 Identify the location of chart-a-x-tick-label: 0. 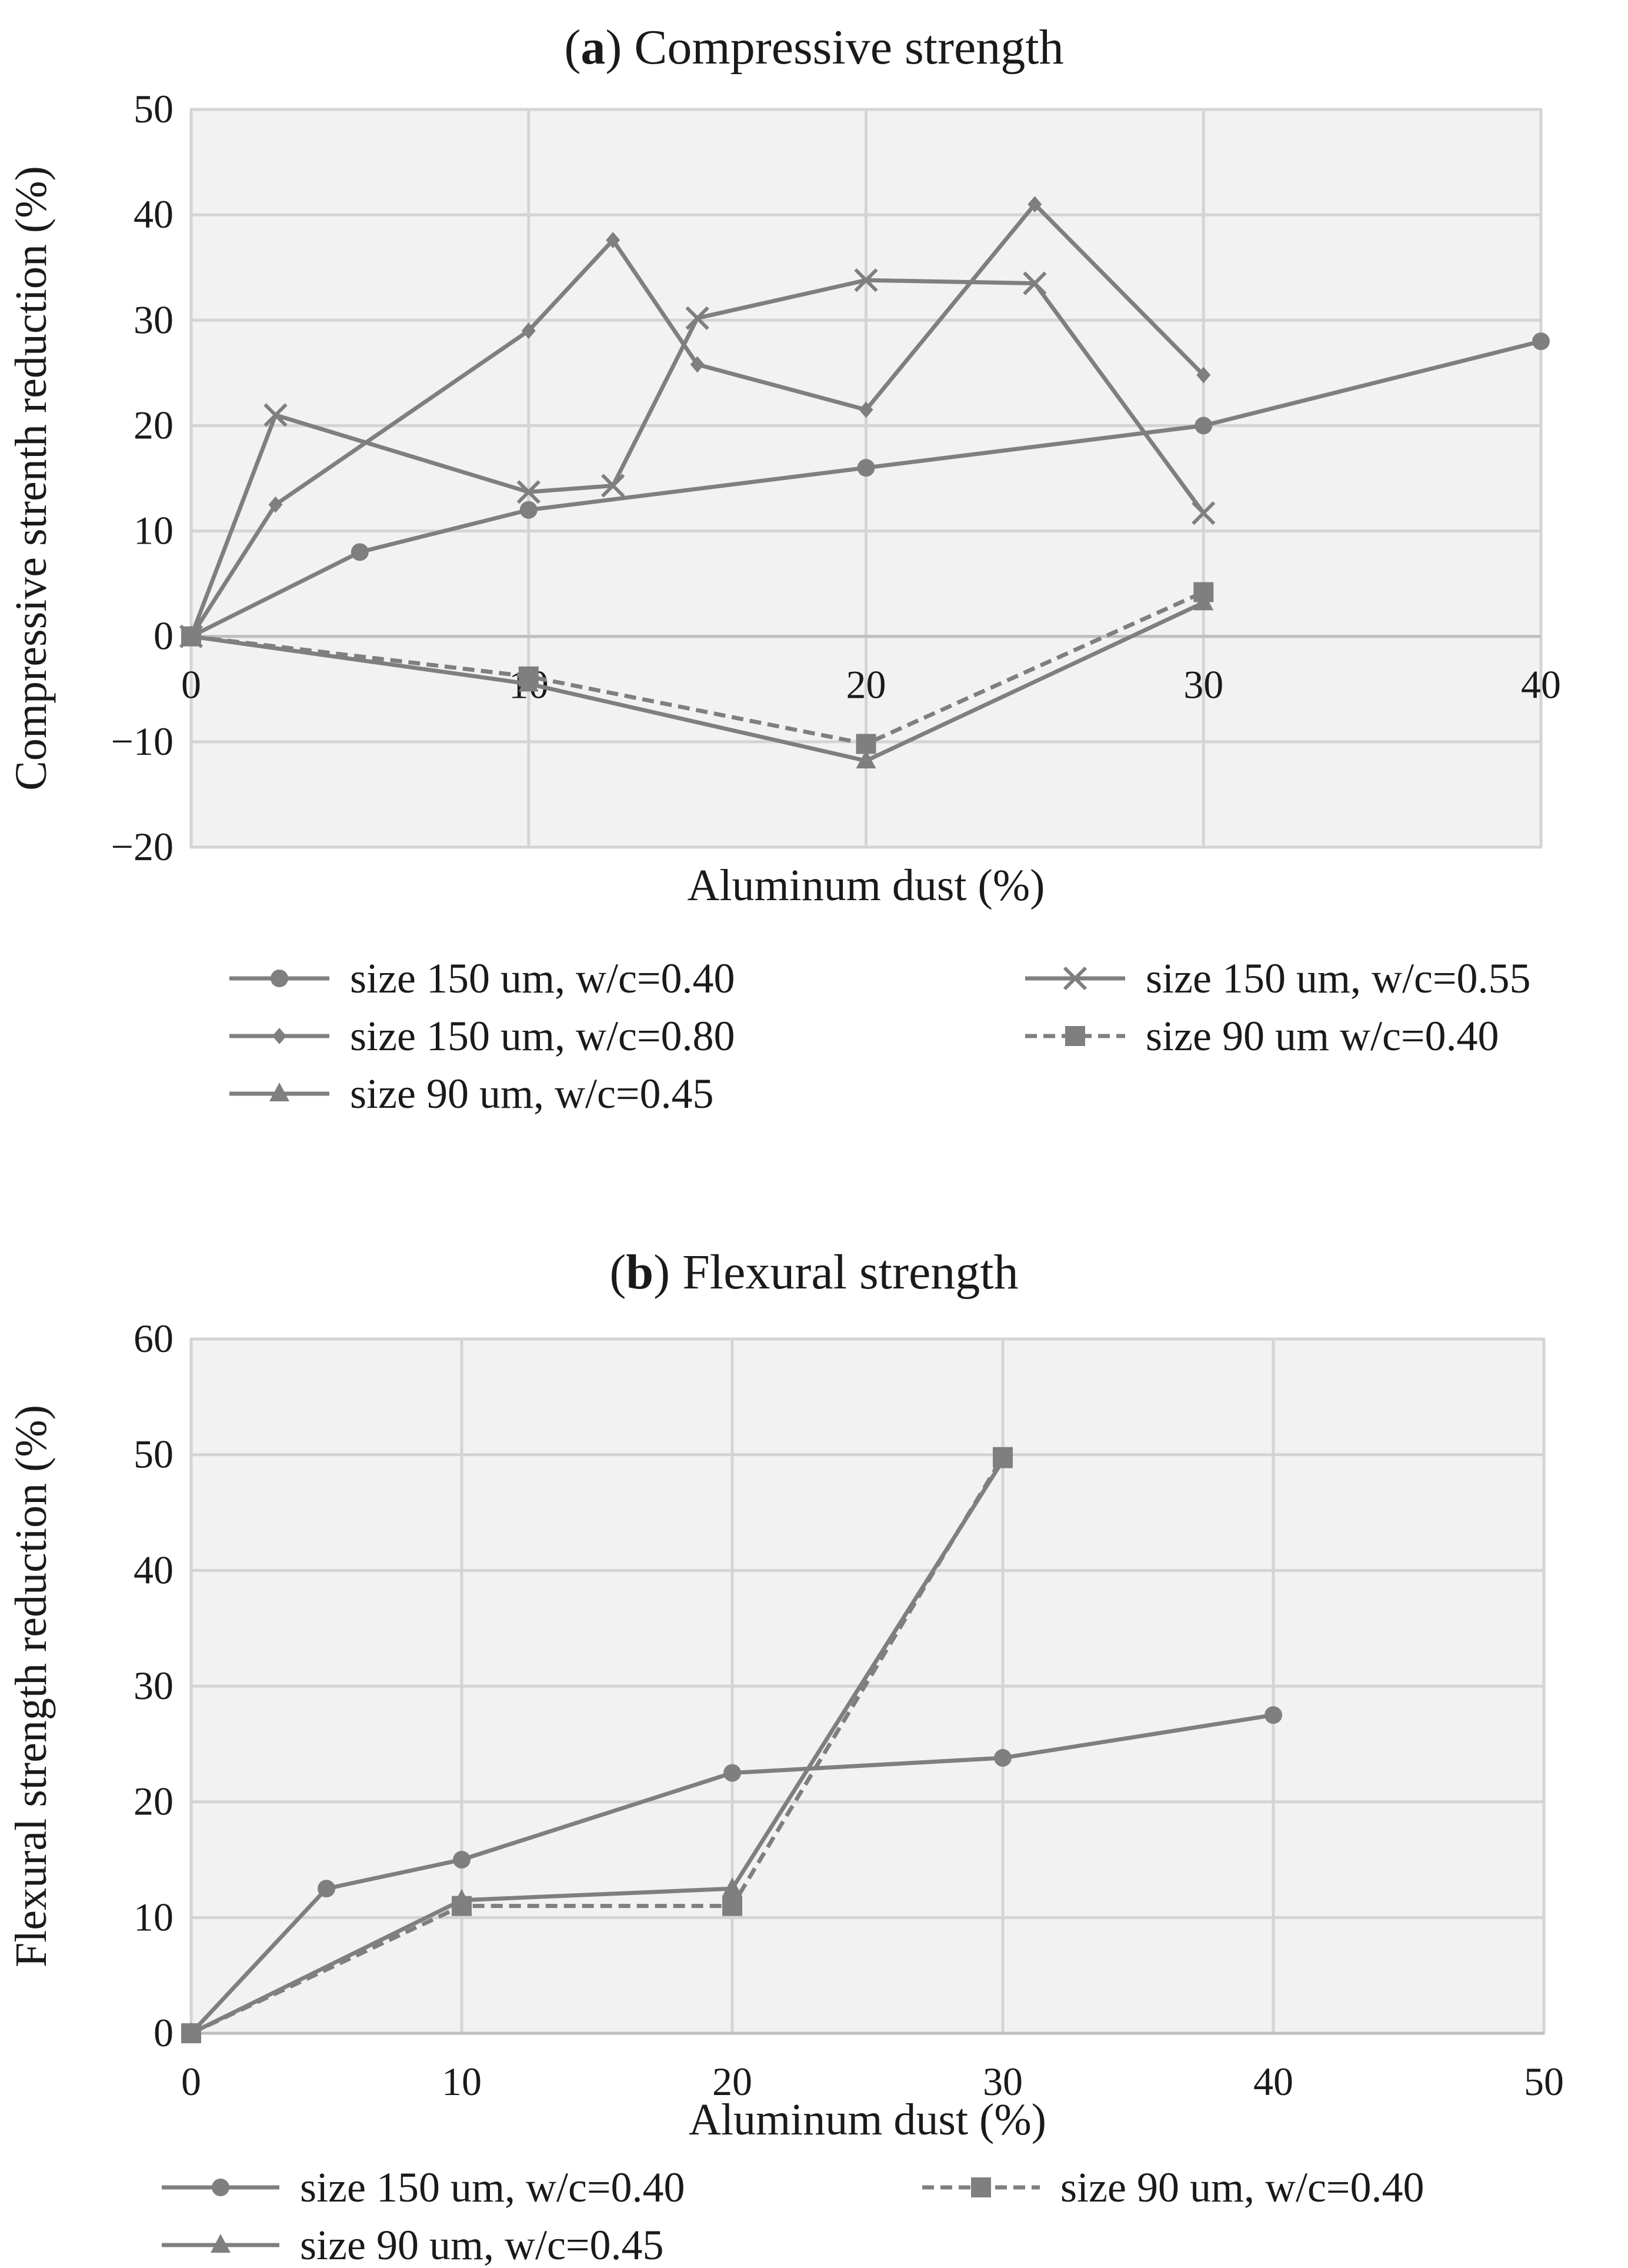
(191, 684).